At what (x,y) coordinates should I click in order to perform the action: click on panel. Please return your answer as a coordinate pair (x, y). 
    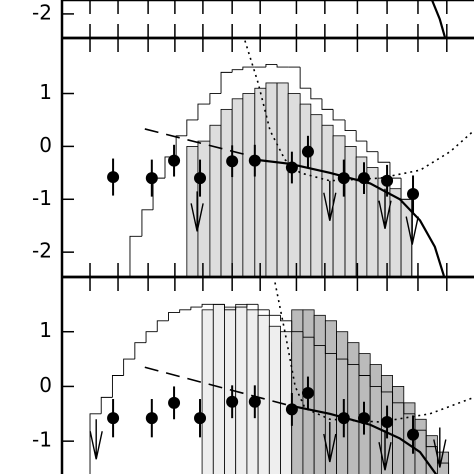
    Looking at the image, I should click on (438, 19).